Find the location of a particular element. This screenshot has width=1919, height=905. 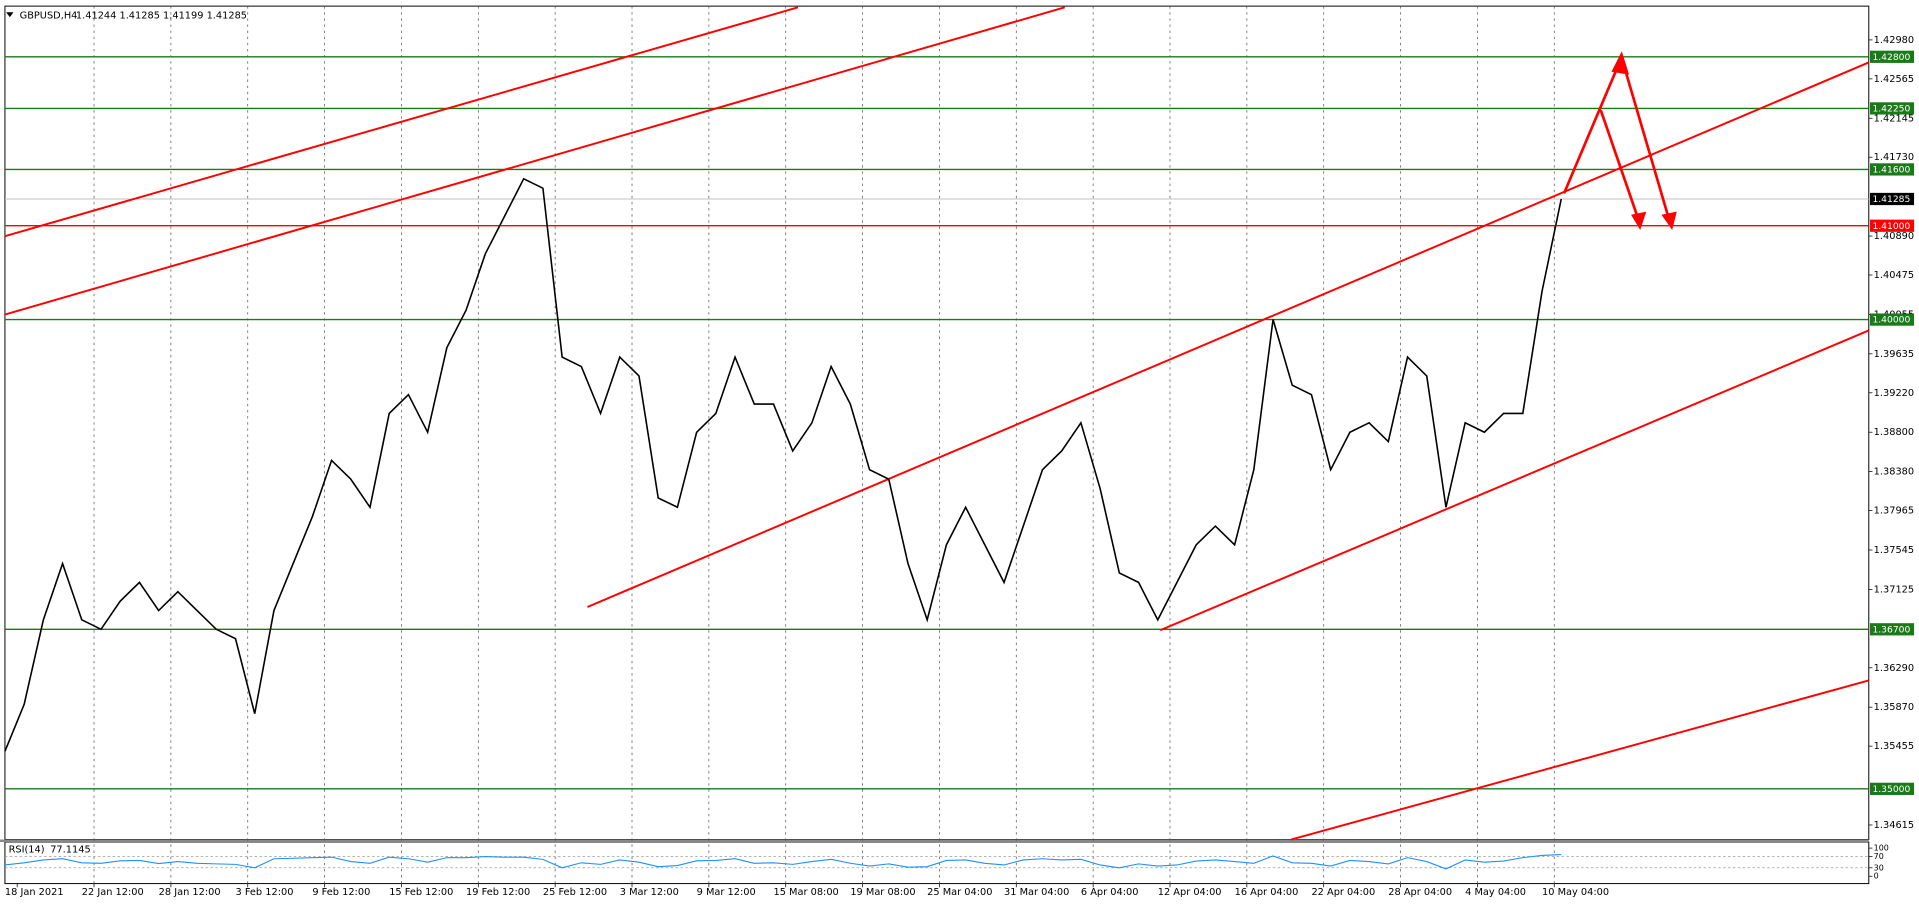

x-tick-label: 3 Mar 12:00 is located at coordinates (649, 892).